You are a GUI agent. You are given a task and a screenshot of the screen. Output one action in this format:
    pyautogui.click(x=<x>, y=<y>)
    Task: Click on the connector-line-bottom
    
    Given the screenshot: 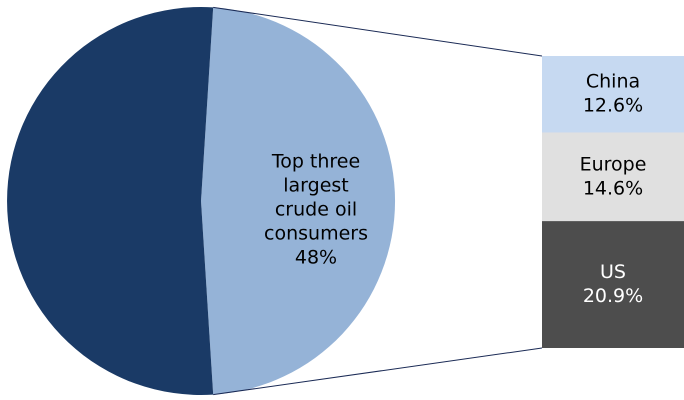 What is the action you would take?
    pyautogui.click(x=378, y=371)
    